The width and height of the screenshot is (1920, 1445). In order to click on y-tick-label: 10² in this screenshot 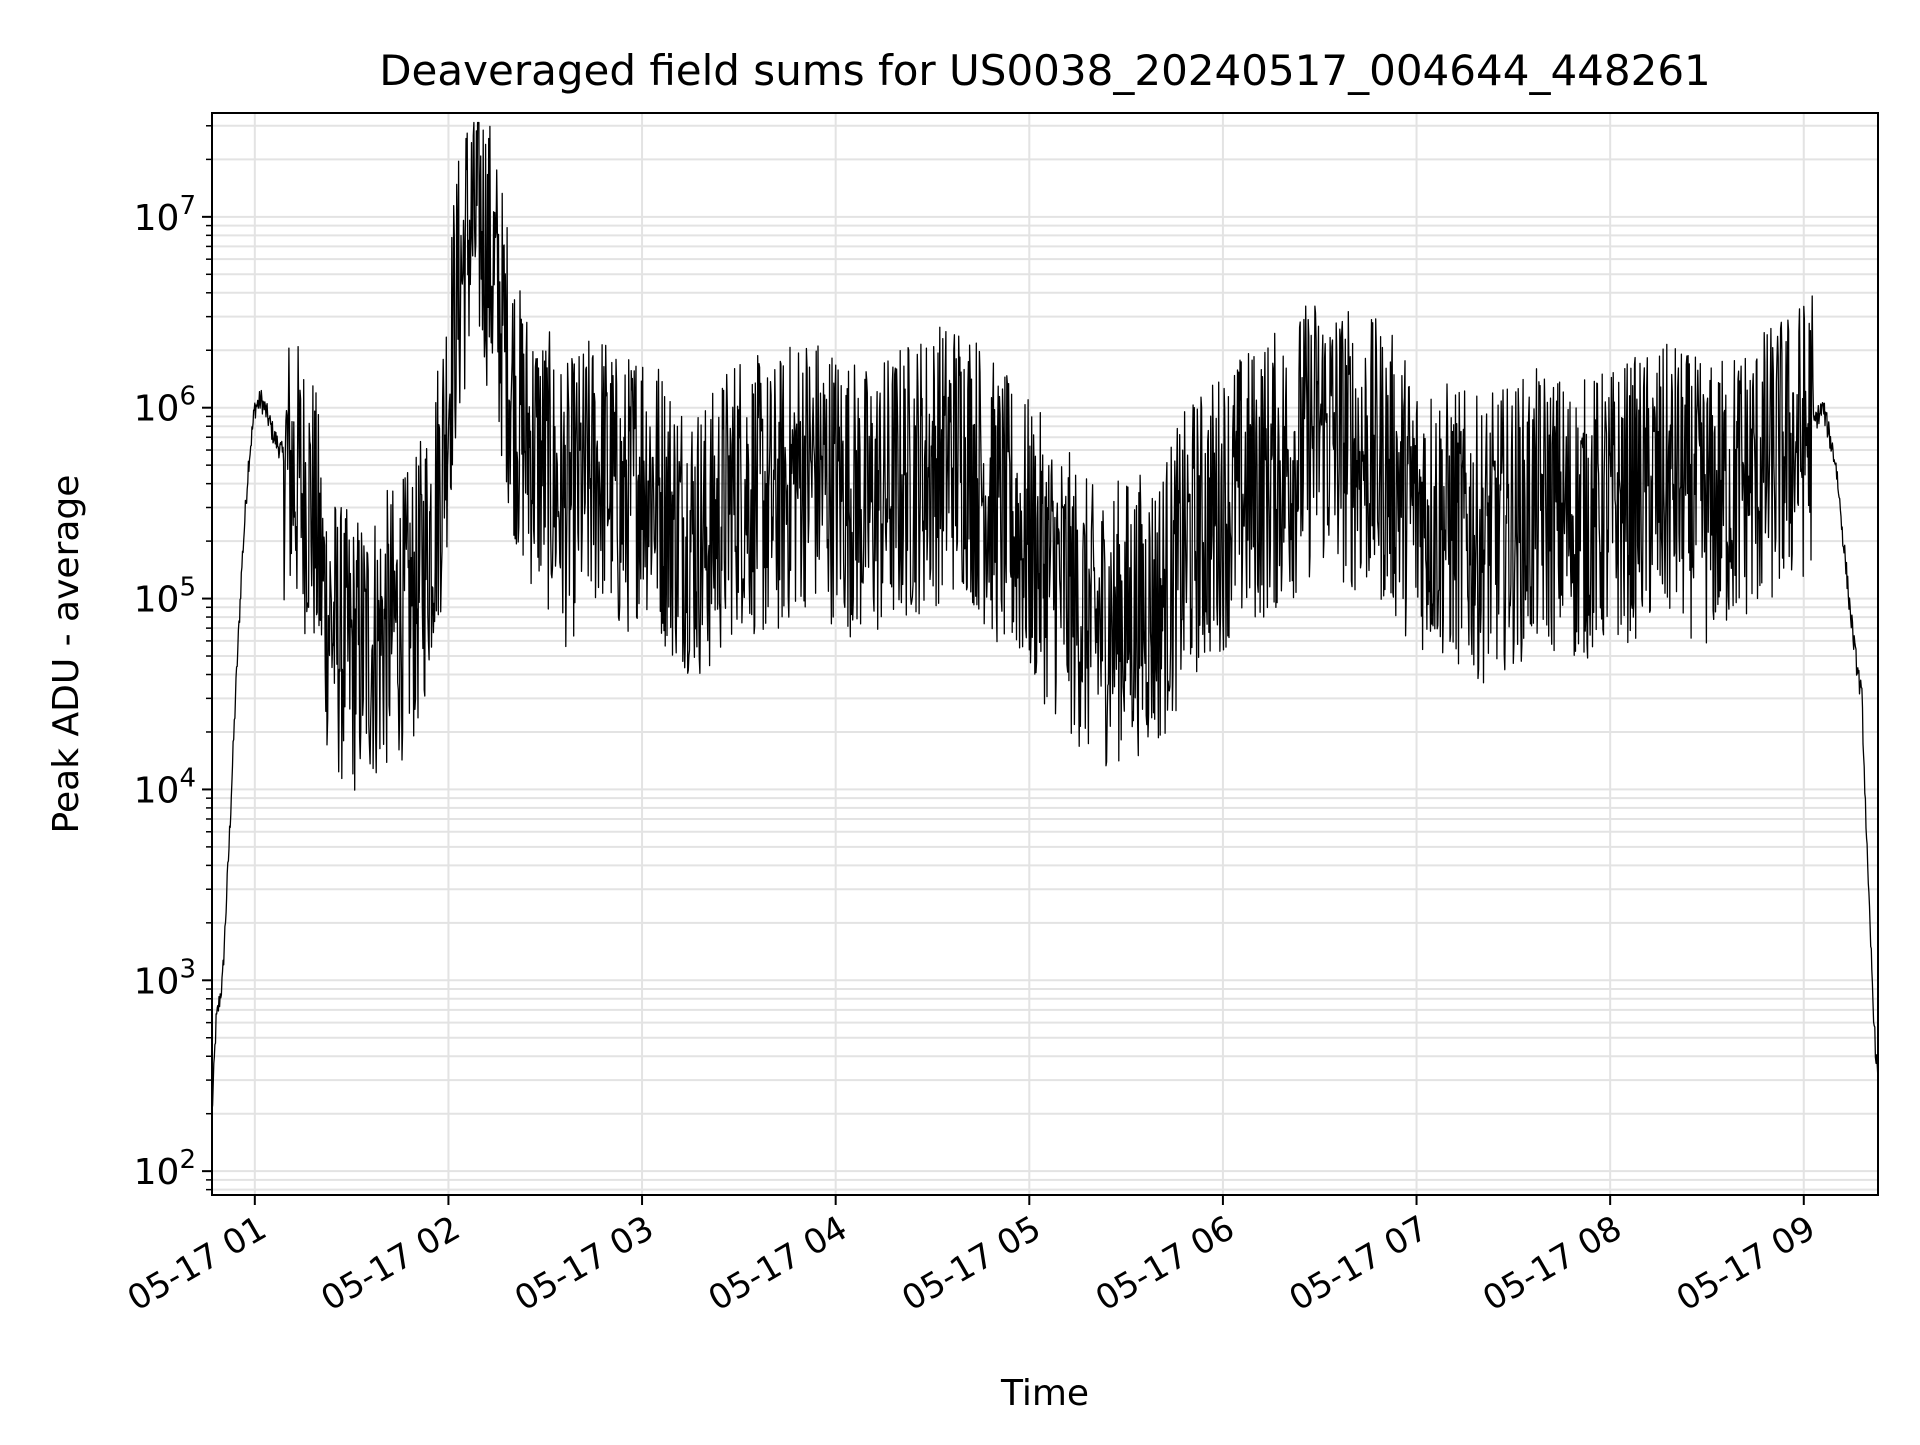, I will do `click(165, 1169)`.